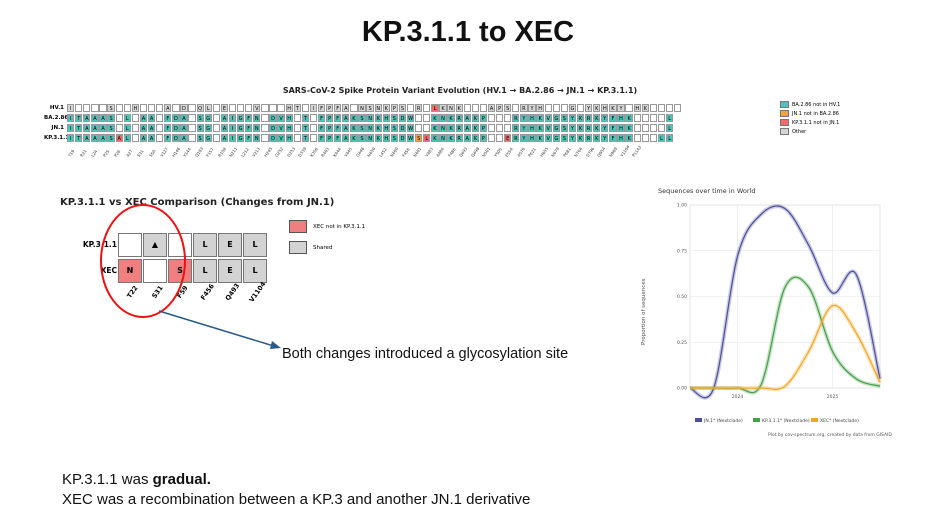  Describe the element at coordinates (181, 479) in the screenshot. I see `bottom-line1-bold: gradual.` at that location.